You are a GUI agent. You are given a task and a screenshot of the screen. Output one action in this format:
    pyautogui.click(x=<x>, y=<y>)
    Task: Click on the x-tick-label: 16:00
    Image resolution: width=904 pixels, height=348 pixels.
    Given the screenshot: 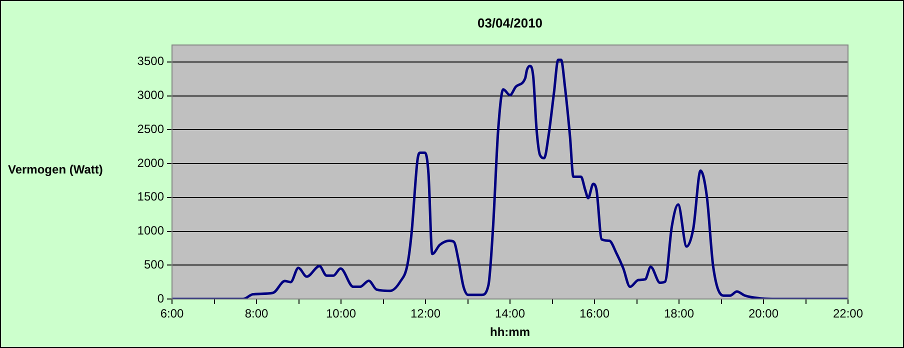 What is the action you would take?
    pyautogui.click(x=594, y=313)
    